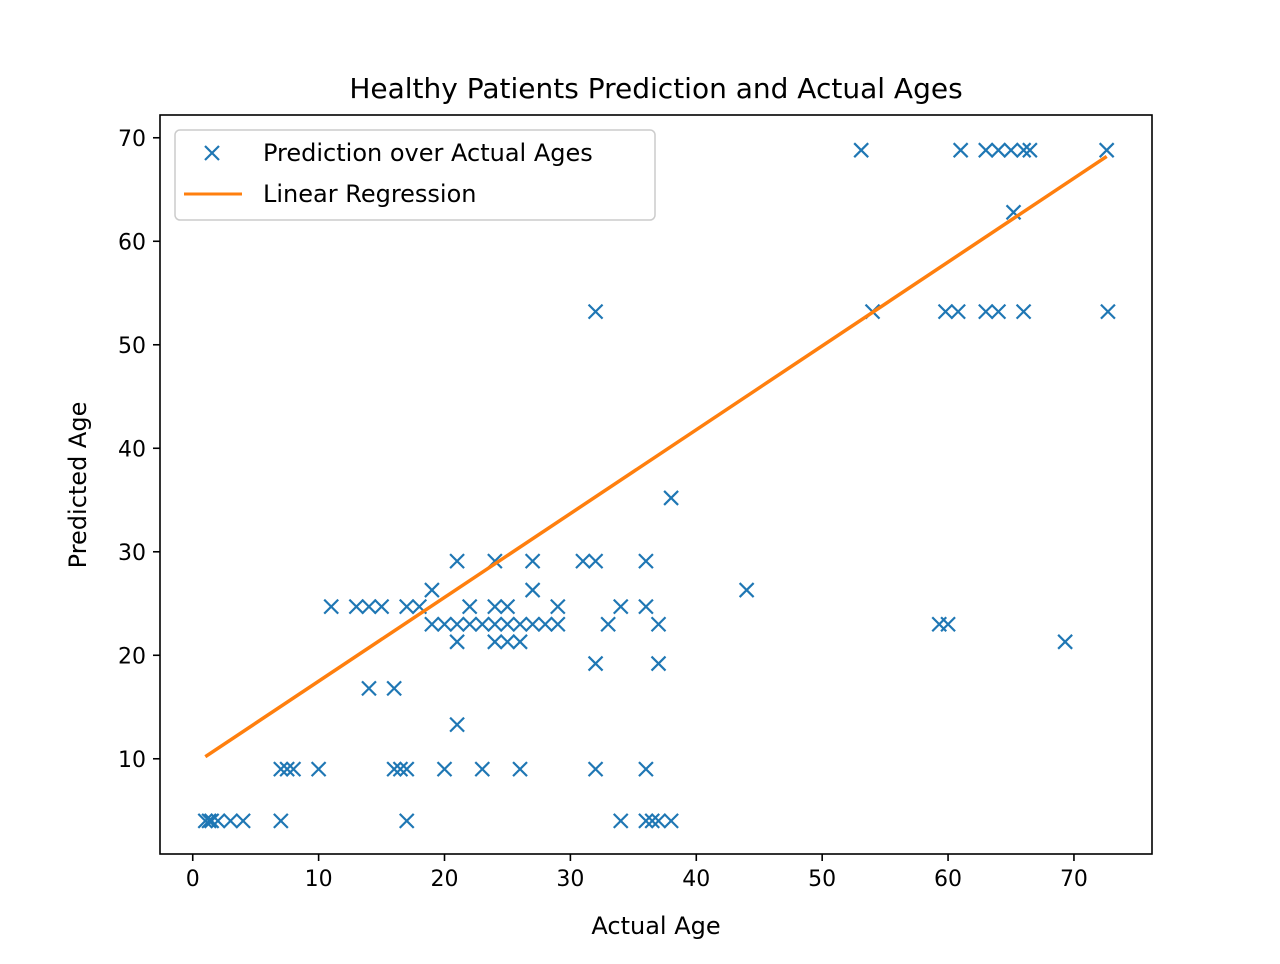  What do you see at coordinates (132, 449) in the screenshot?
I see `y-tick-label: 40` at bounding box center [132, 449].